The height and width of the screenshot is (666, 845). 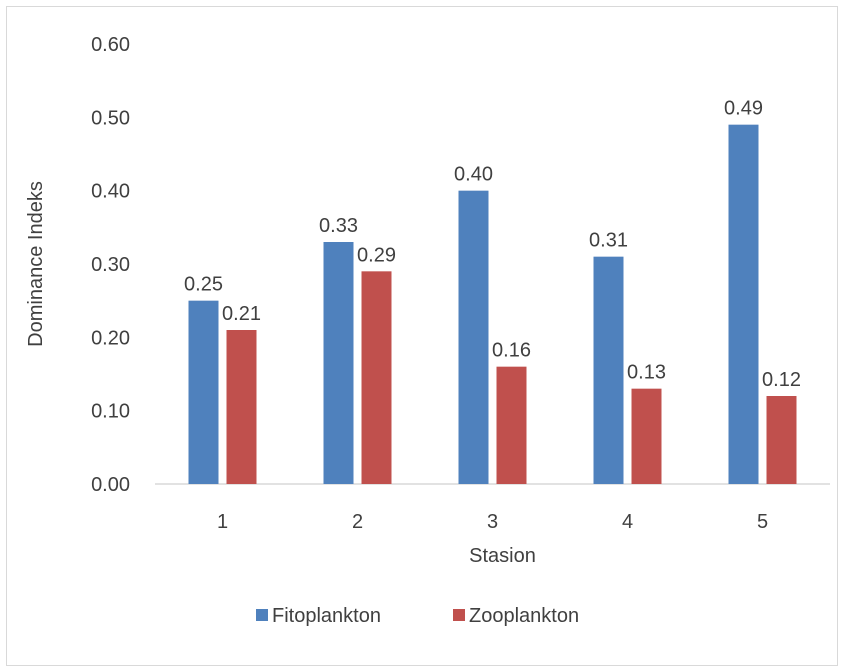 What do you see at coordinates (110, 338) in the screenshot?
I see `y-tick-label: 0.20` at bounding box center [110, 338].